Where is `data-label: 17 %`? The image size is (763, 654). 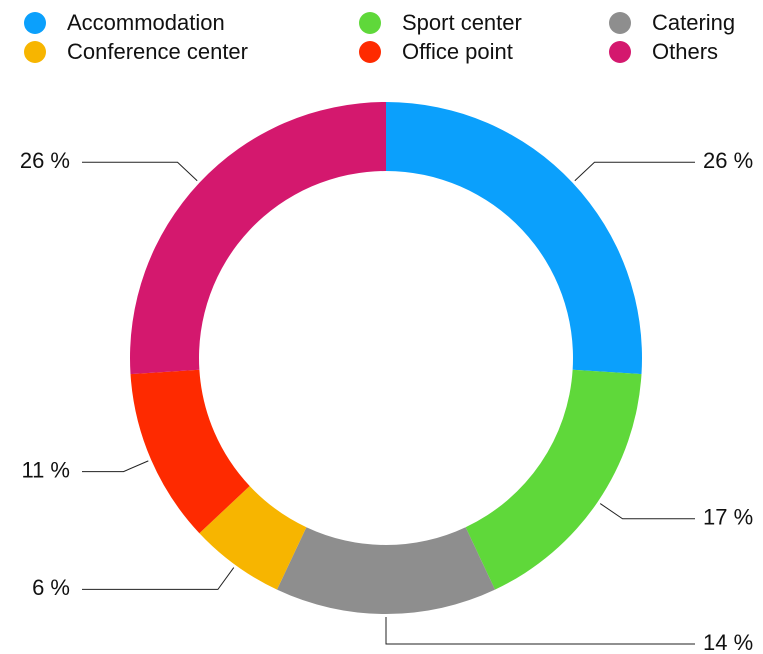 data-label: 17 % is located at coordinates (728, 517).